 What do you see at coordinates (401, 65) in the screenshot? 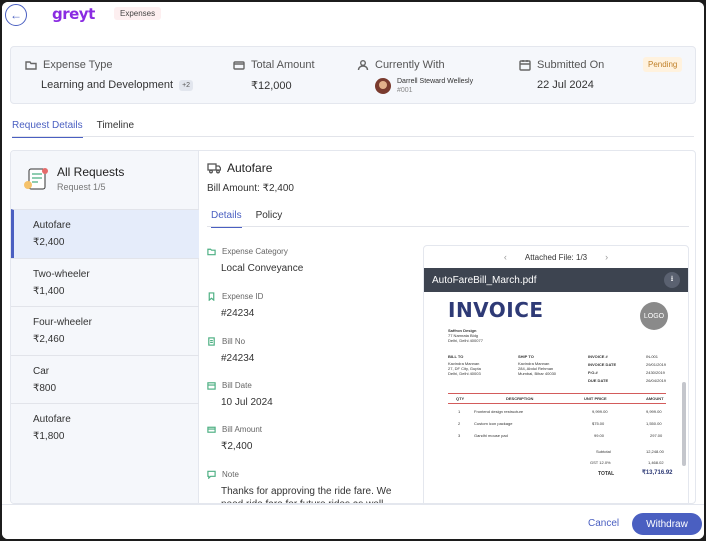
I see `currently-with-header: Currently With` at bounding box center [401, 65].